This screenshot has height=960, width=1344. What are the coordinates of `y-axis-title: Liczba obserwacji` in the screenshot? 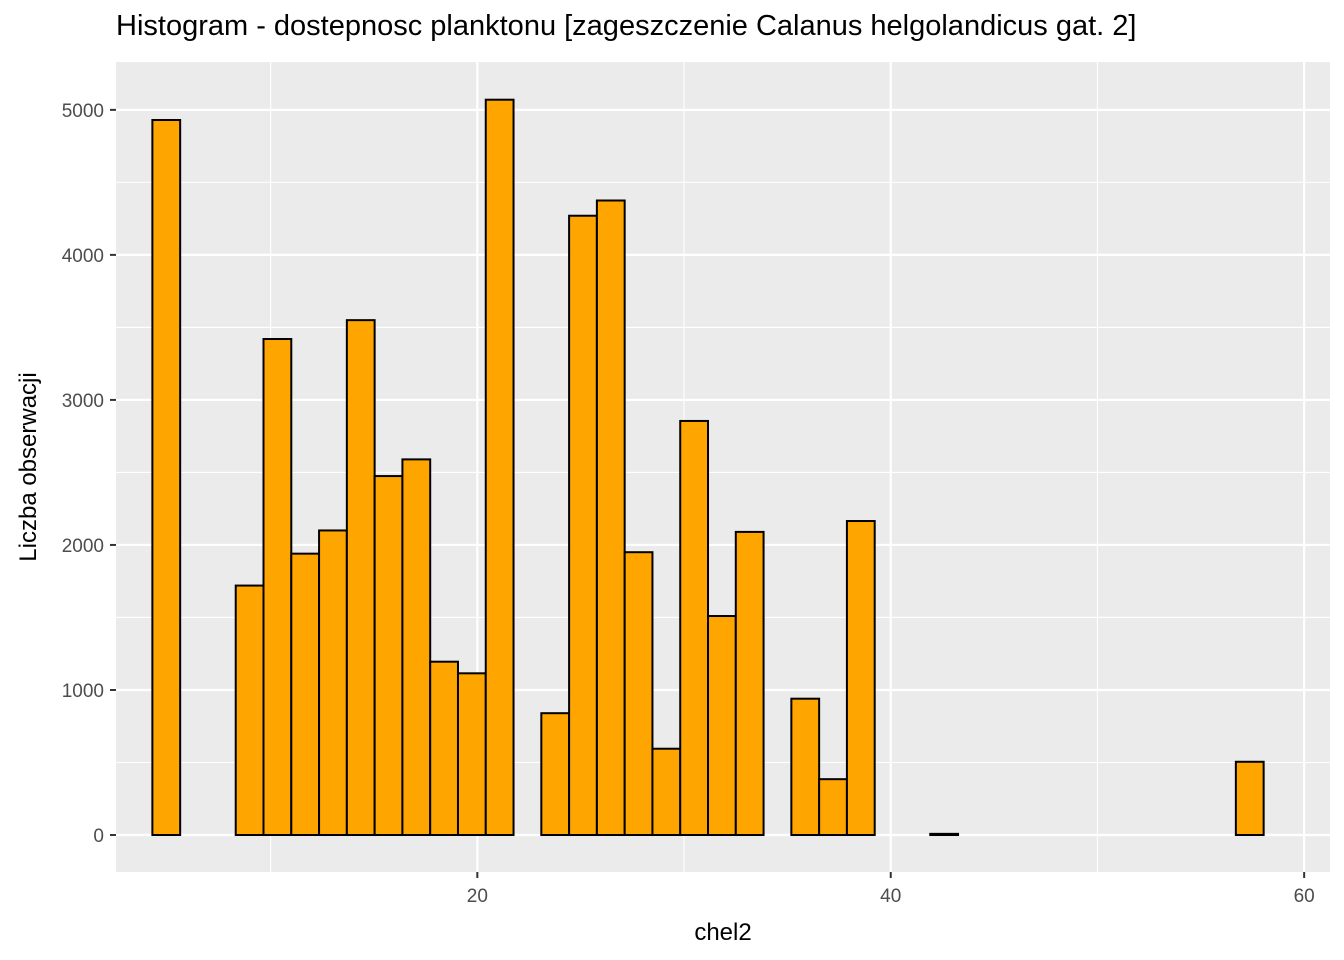 It's located at (28, 466).